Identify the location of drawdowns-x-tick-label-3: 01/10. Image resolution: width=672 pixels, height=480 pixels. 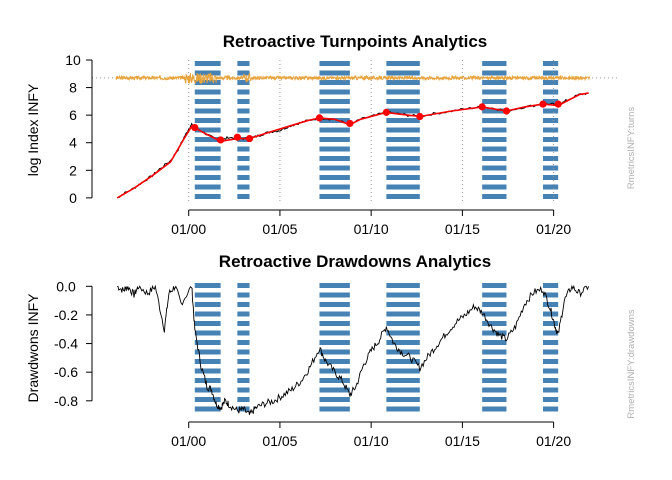
(371, 441).